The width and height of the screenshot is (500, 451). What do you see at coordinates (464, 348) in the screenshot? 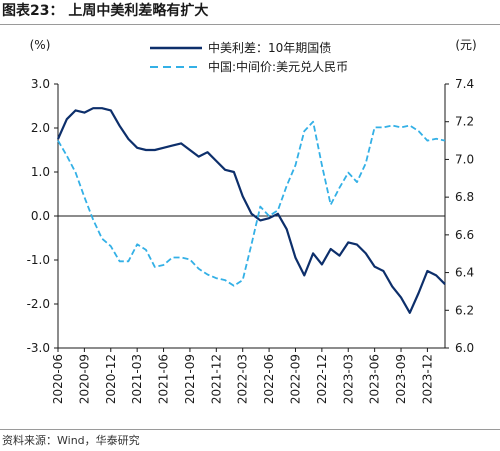
I see `right-tick-label: 6.0` at bounding box center [464, 348].